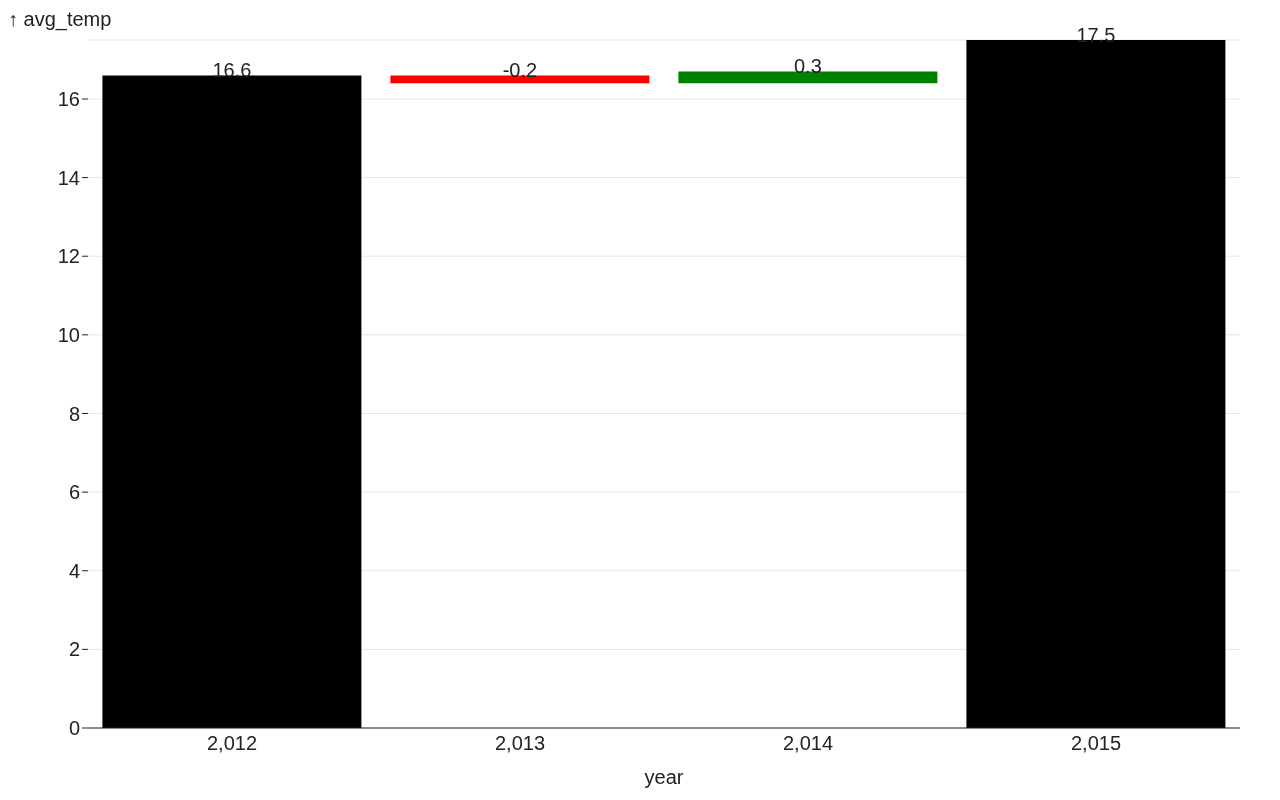 The height and width of the screenshot is (800, 1280). I want to click on y-tick-label: 0, so click(74, 728).